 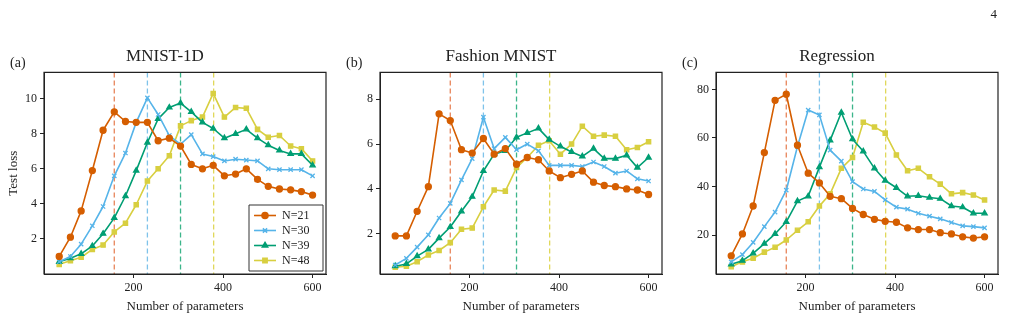 What do you see at coordinates (703, 234) in the screenshot?
I see `y-tick-label: 20` at bounding box center [703, 234].